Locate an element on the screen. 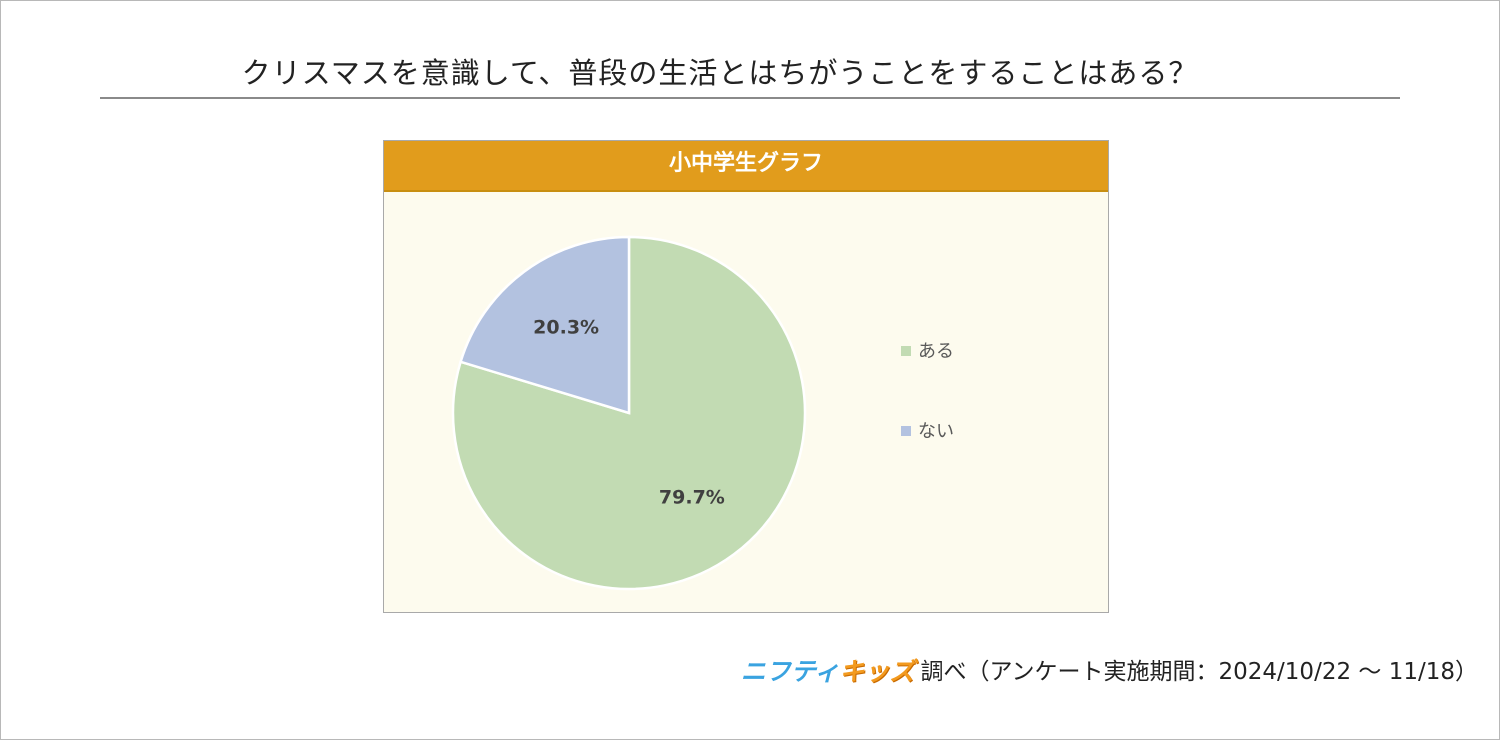 The height and width of the screenshot is (740, 1500). legend-swatch-no is located at coordinates (906, 431).